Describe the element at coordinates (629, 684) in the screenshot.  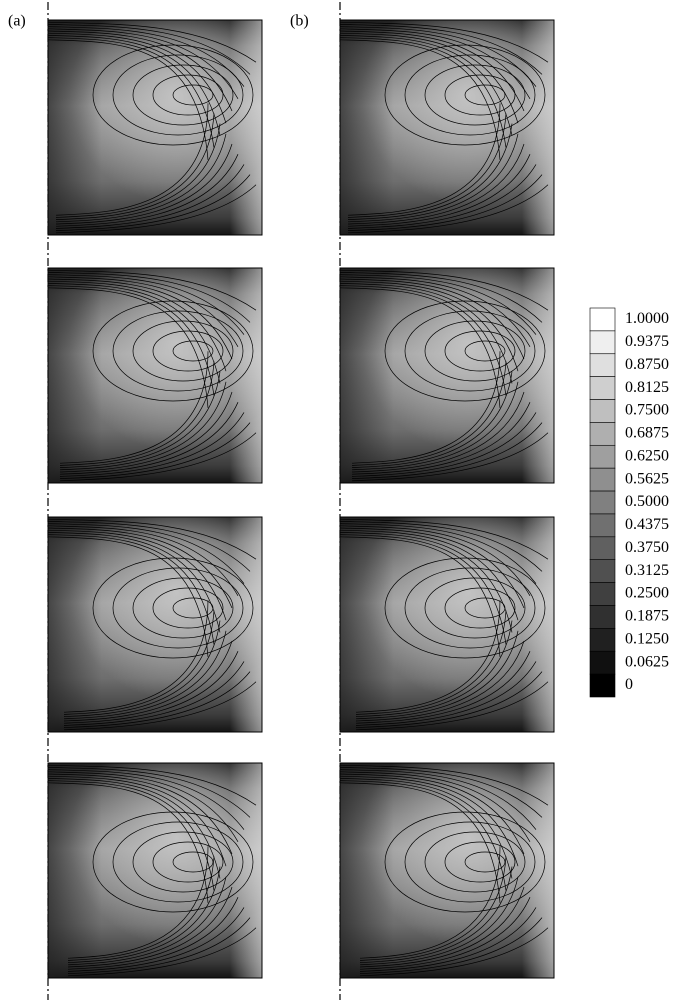
I see `colorbar-tick-label: 0` at that location.